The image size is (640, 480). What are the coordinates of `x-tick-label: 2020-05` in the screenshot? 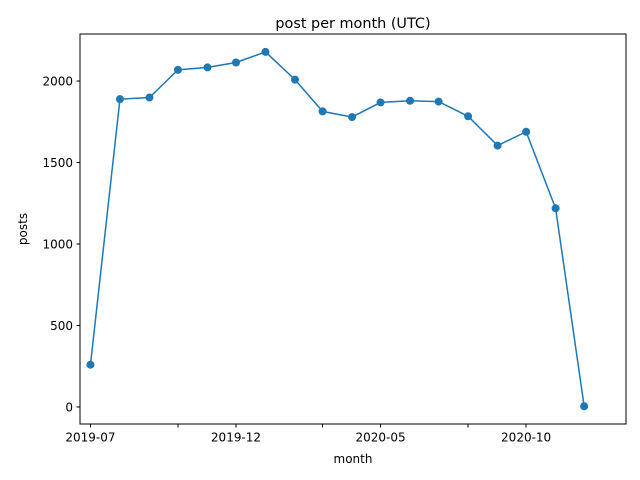 It's located at (381, 438).